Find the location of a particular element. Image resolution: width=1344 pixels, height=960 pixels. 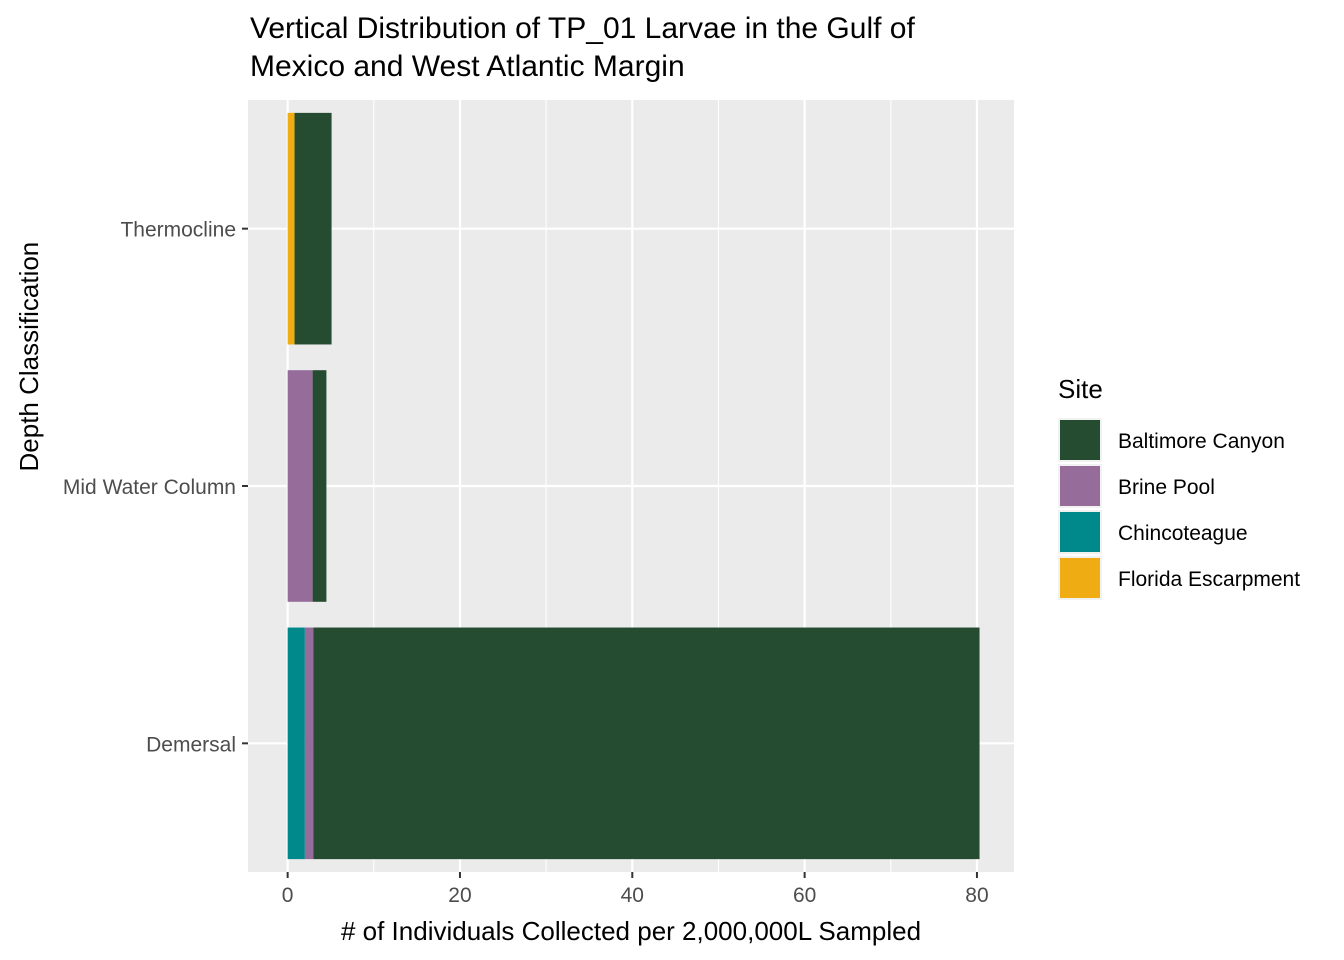

legend-title: Site is located at coordinates (1080, 389).